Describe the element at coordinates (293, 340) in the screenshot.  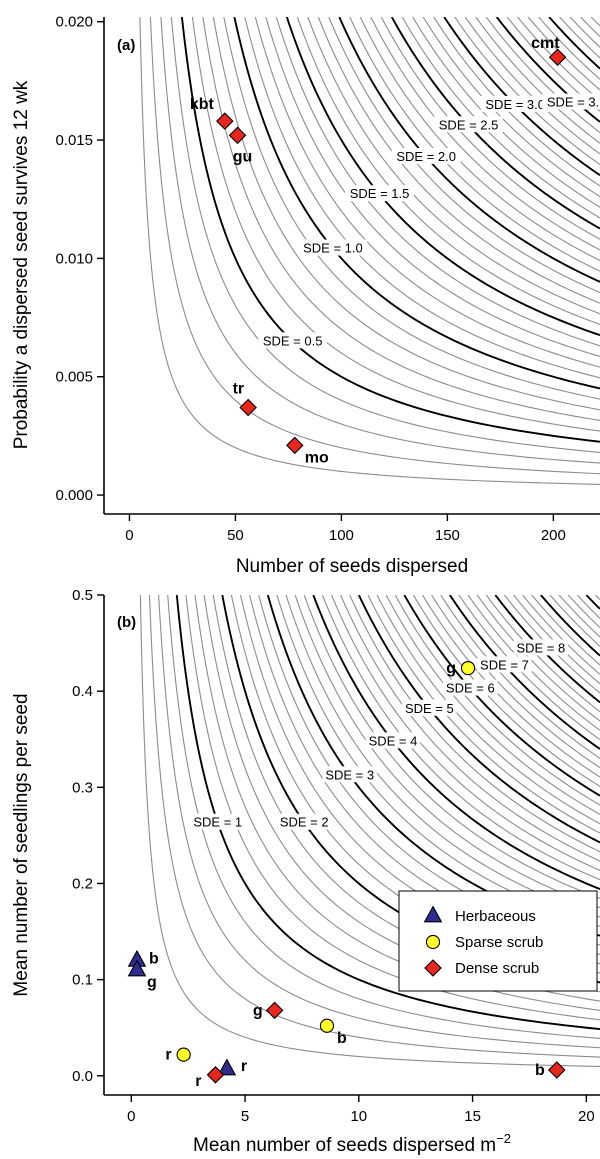
I see `contour-label: SDE = 0.5` at that location.